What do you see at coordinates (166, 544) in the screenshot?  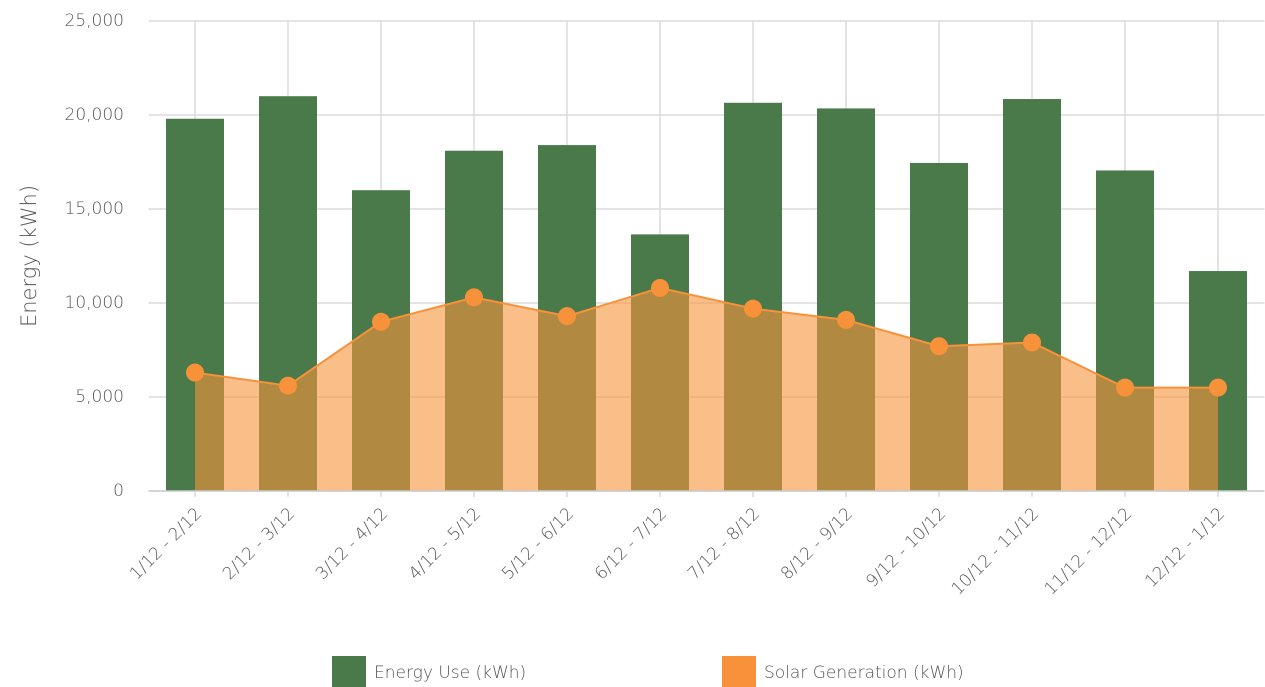 I see `x-tick-label: 1/12 - 2/12` at bounding box center [166, 544].